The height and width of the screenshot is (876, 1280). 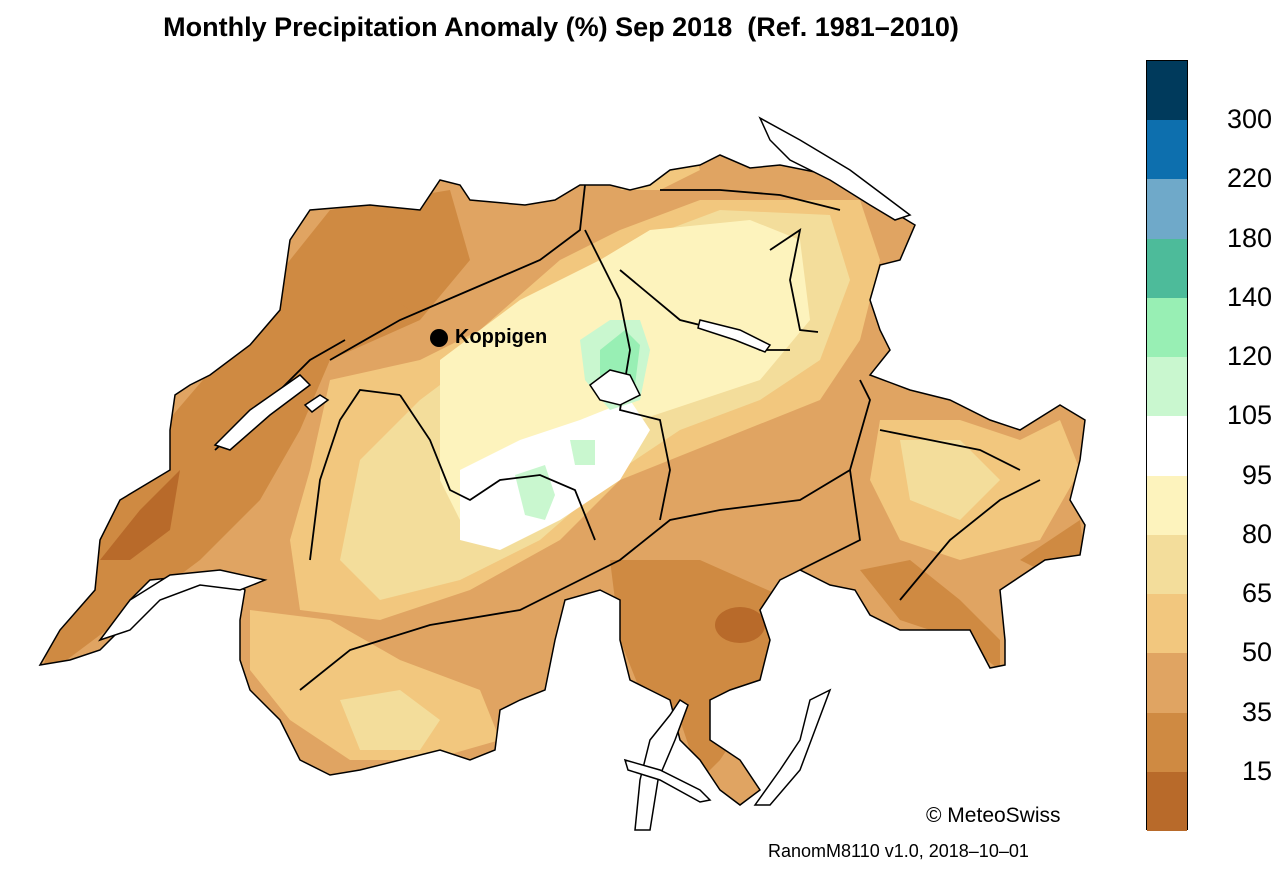 What do you see at coordinates (1256, 593) in the screenshot?
I see `legend-label: 65` at bounding box center [1256, 593].